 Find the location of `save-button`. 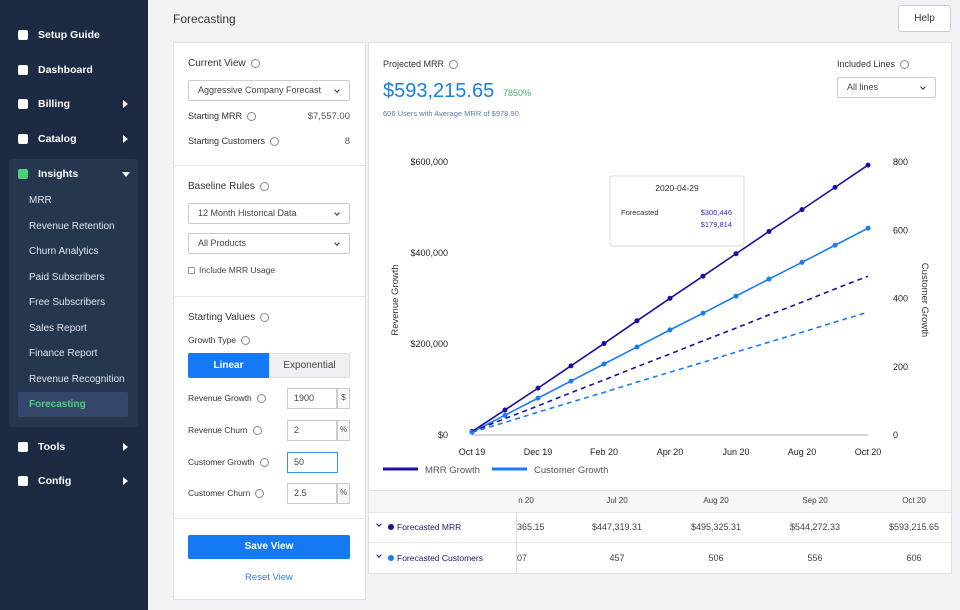

save-button is located at coordinates (269, 547).